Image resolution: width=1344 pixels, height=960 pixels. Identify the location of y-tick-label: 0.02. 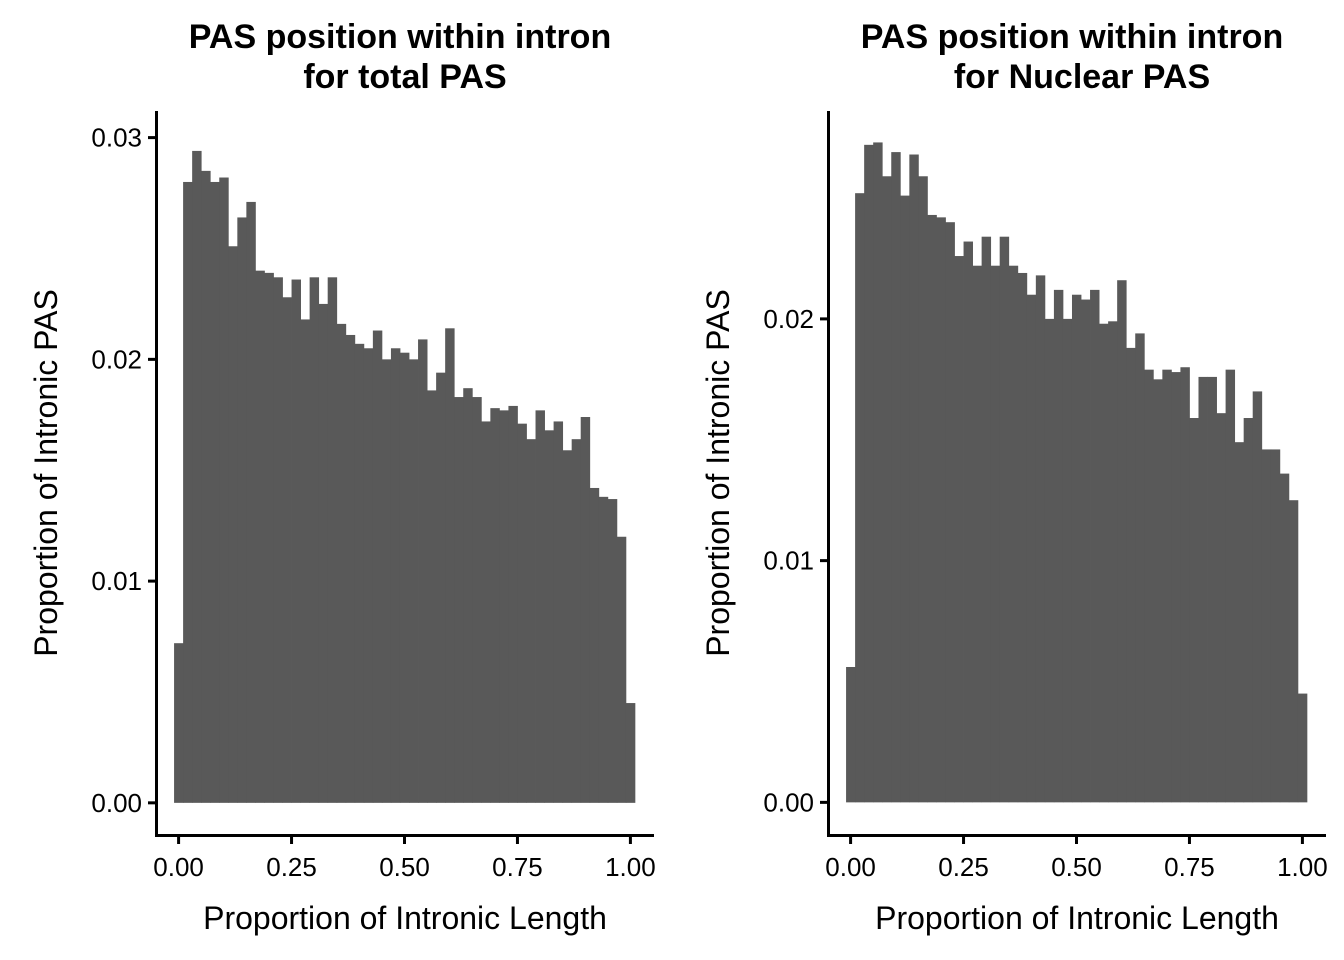
(116, 359).